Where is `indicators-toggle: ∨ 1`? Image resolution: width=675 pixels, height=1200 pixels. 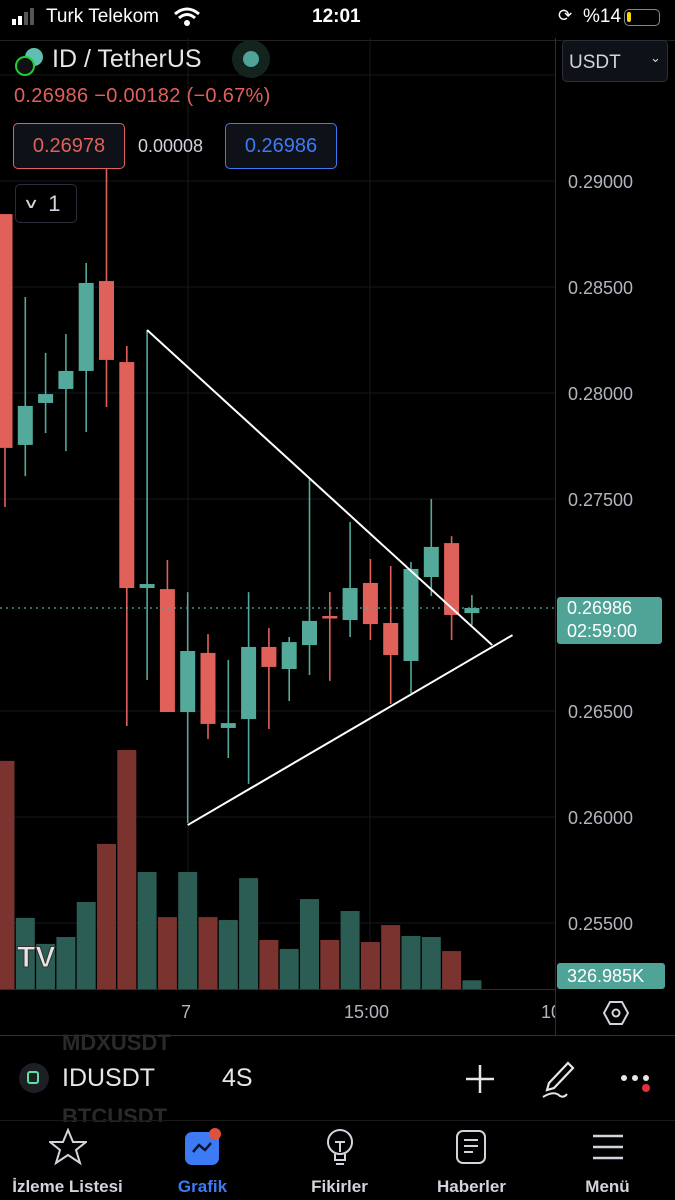 indicators-toggle: ∨ 1 is located at coordinates (46, 203).